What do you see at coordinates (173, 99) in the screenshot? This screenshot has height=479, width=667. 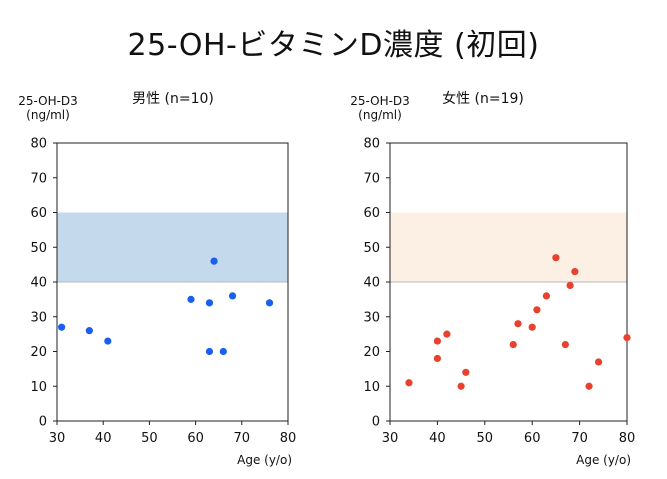 I see `male-panel-title: 男性 (n=10)` at bounding box center [173, 99].